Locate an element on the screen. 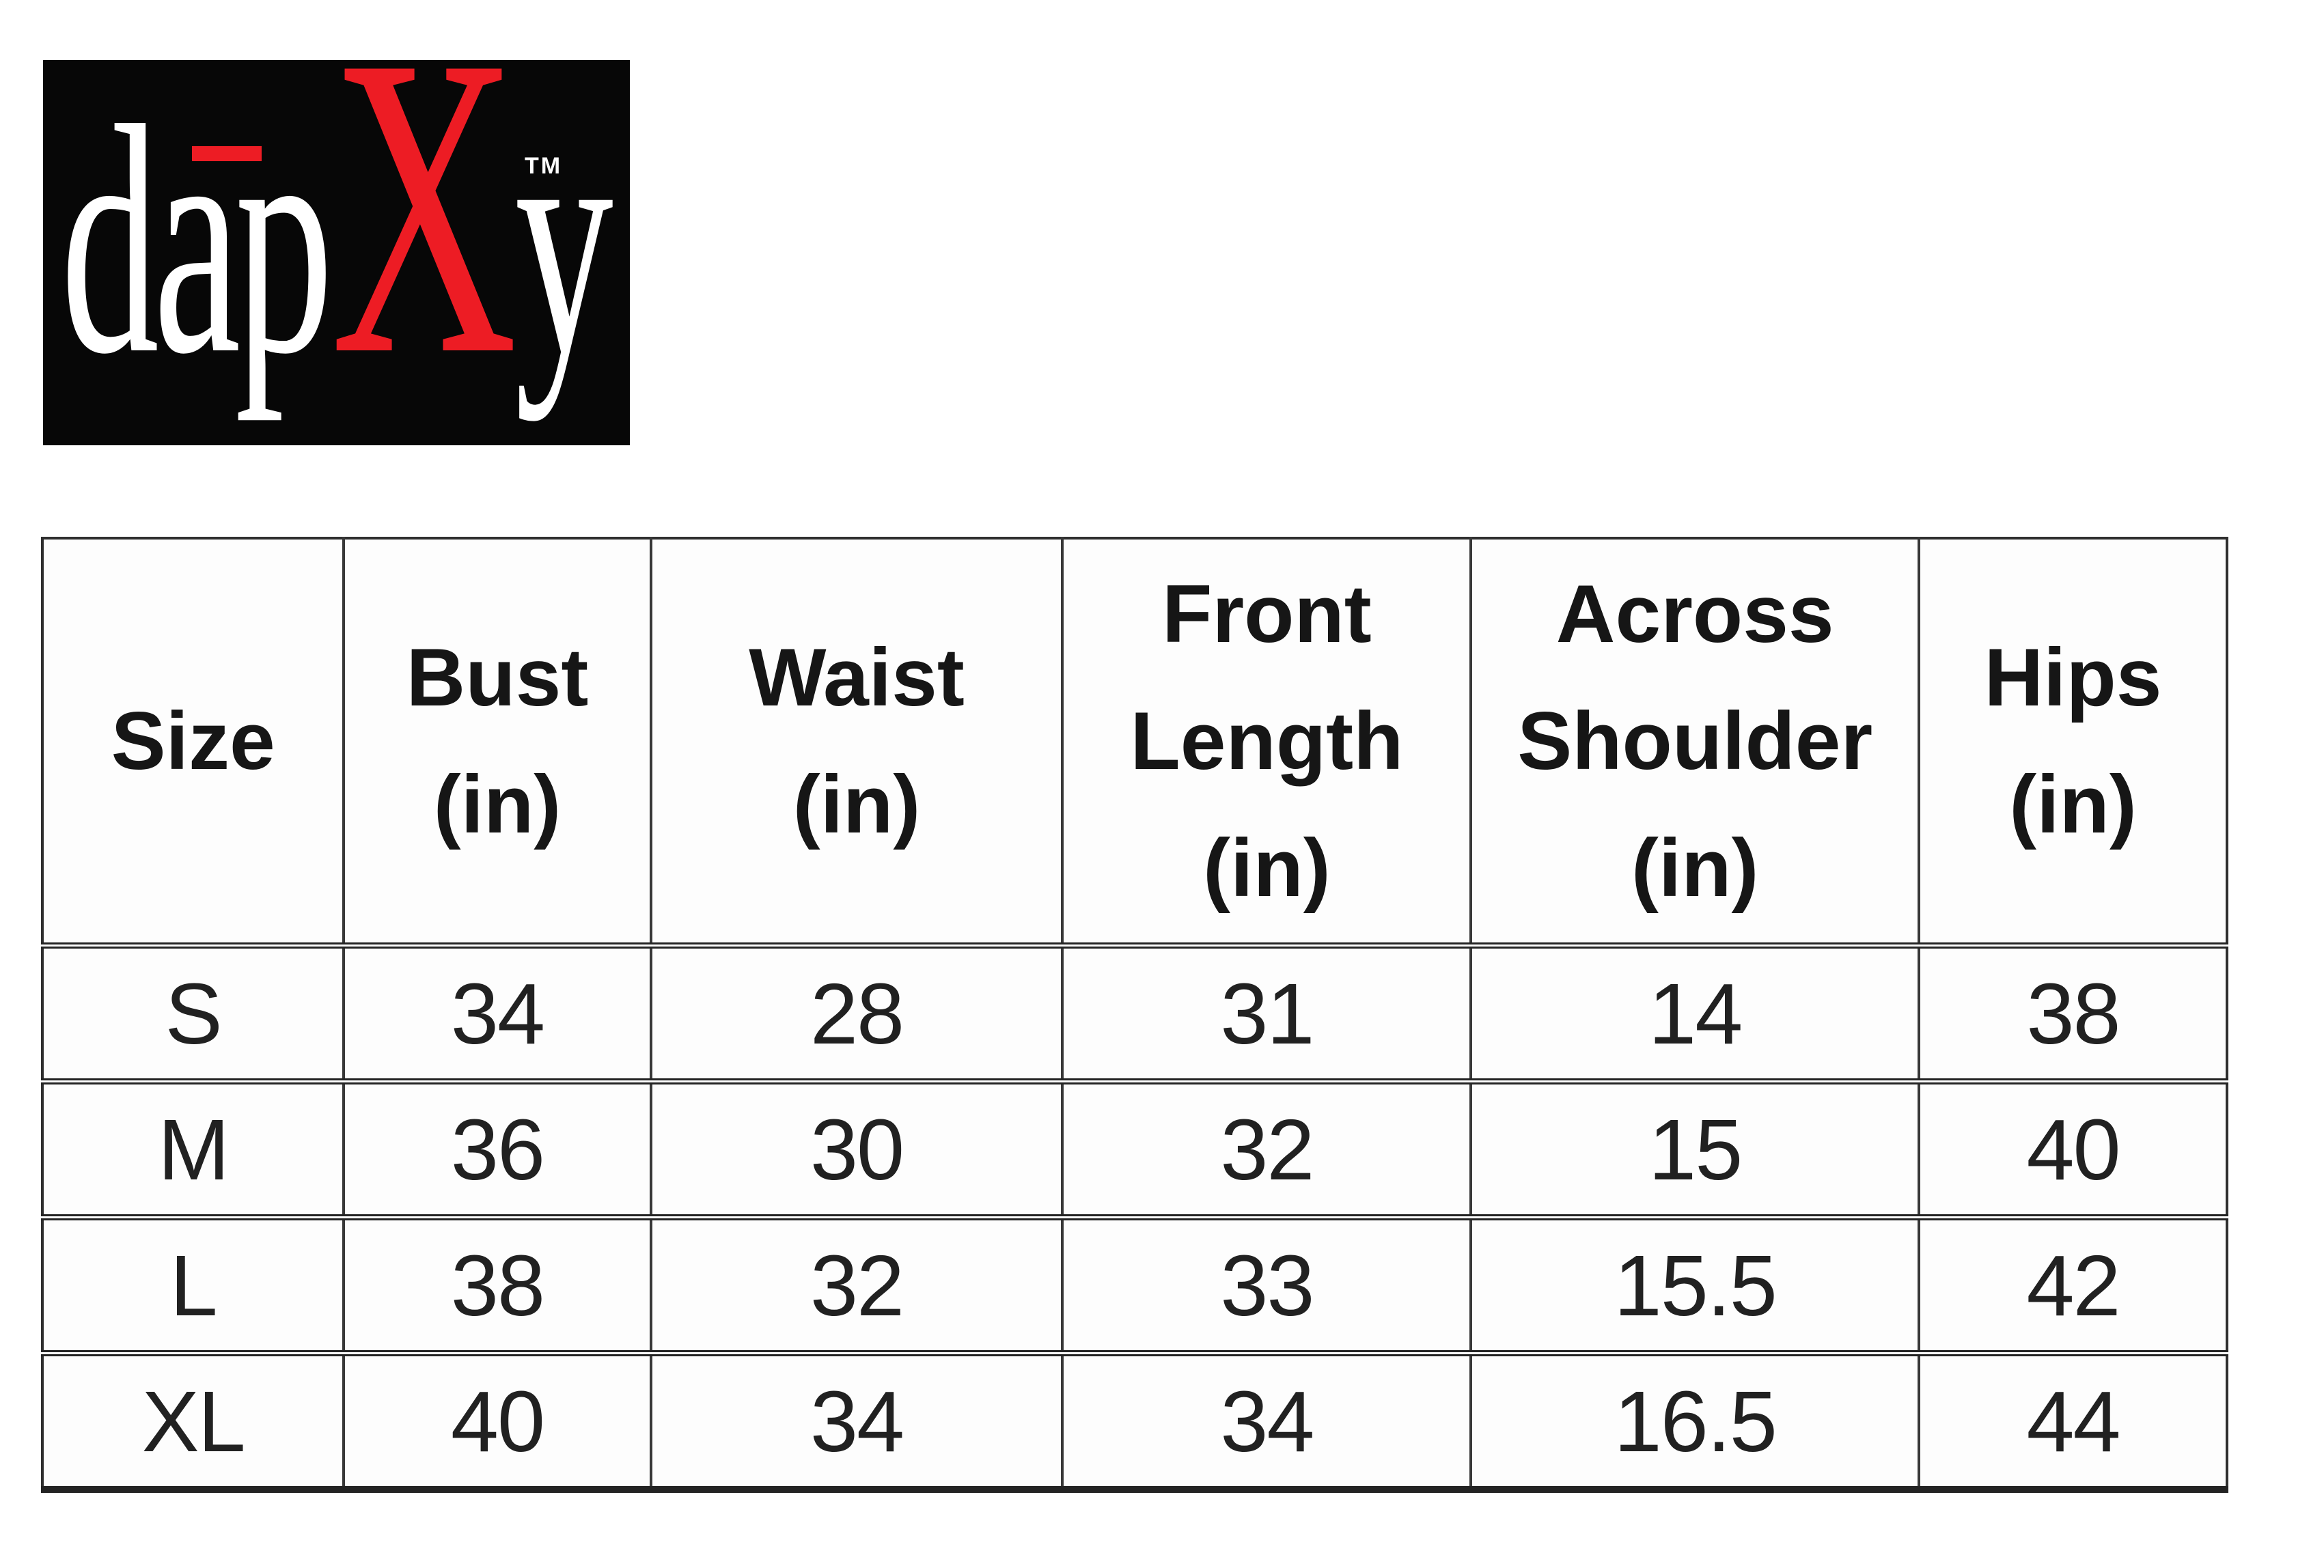  hips-cell: 38 is located at coordinates (2072, 1014).